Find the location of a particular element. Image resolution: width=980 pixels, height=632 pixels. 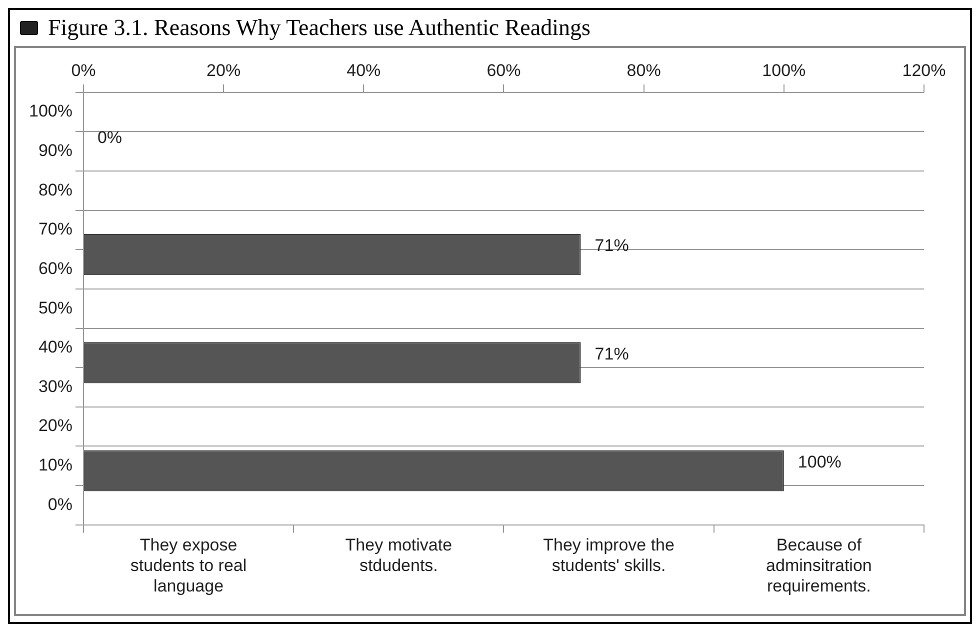

x-tick-label: 80% is located at coordinates (643, 70).